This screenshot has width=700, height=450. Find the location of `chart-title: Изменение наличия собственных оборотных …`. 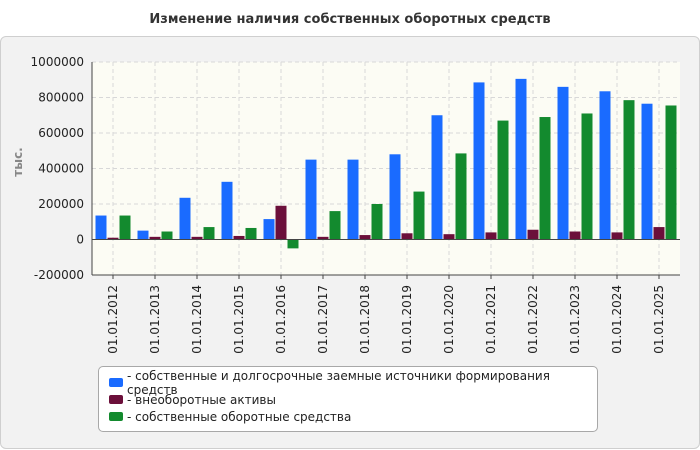

chart-title: Изменение наличия собственных оборотных … is located at coordinates (350, 19).